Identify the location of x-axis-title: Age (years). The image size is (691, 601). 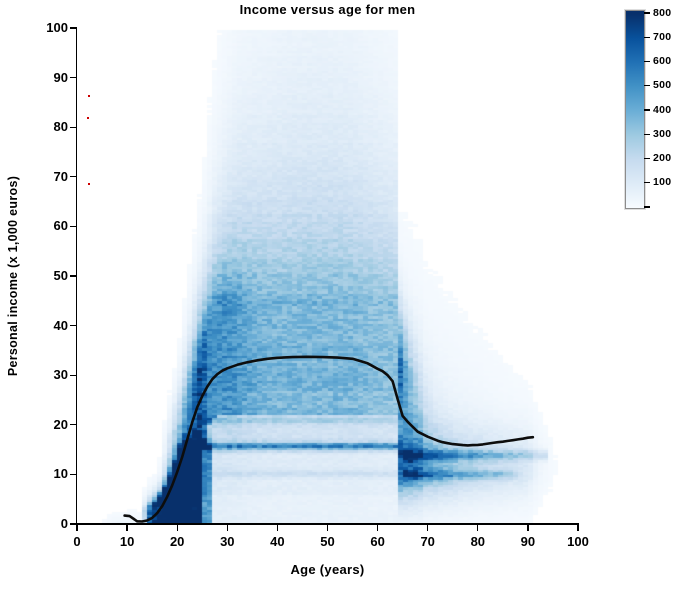
(327, 569).